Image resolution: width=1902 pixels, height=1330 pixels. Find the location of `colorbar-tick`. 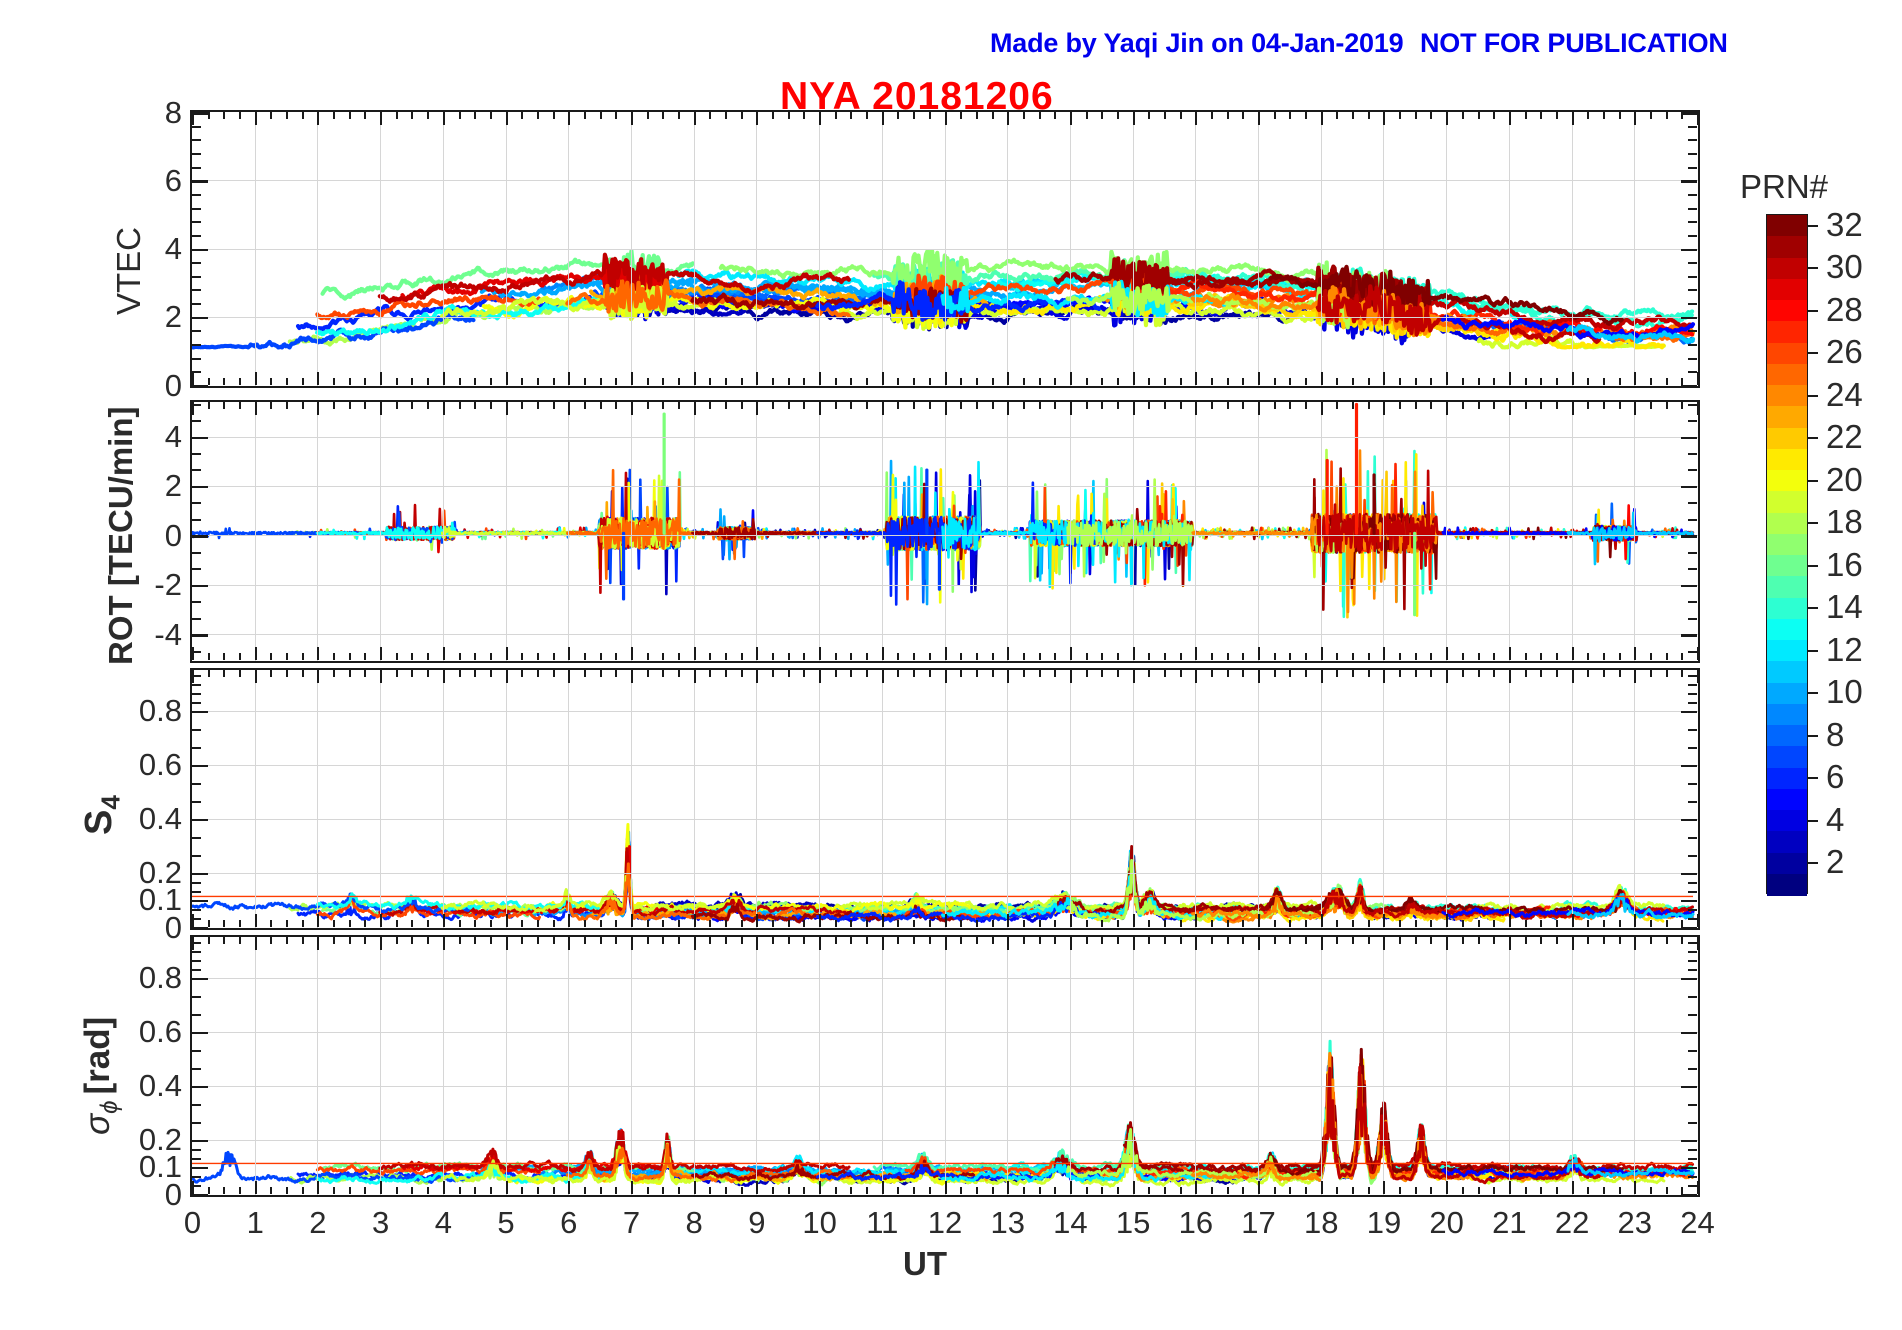

colorbar-tick is located at coordinates (1813, 693).